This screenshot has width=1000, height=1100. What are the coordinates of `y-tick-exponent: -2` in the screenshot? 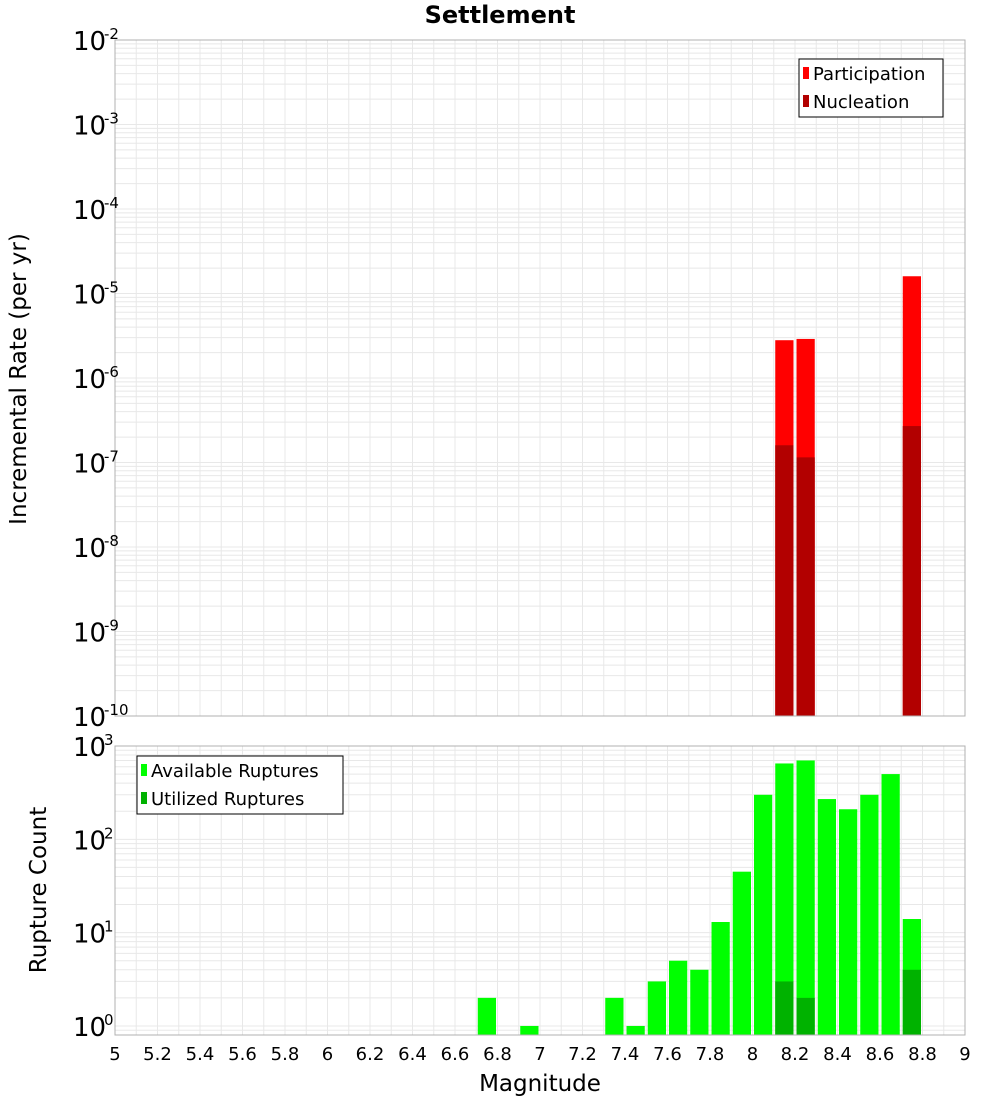 It's located at (111, 34).